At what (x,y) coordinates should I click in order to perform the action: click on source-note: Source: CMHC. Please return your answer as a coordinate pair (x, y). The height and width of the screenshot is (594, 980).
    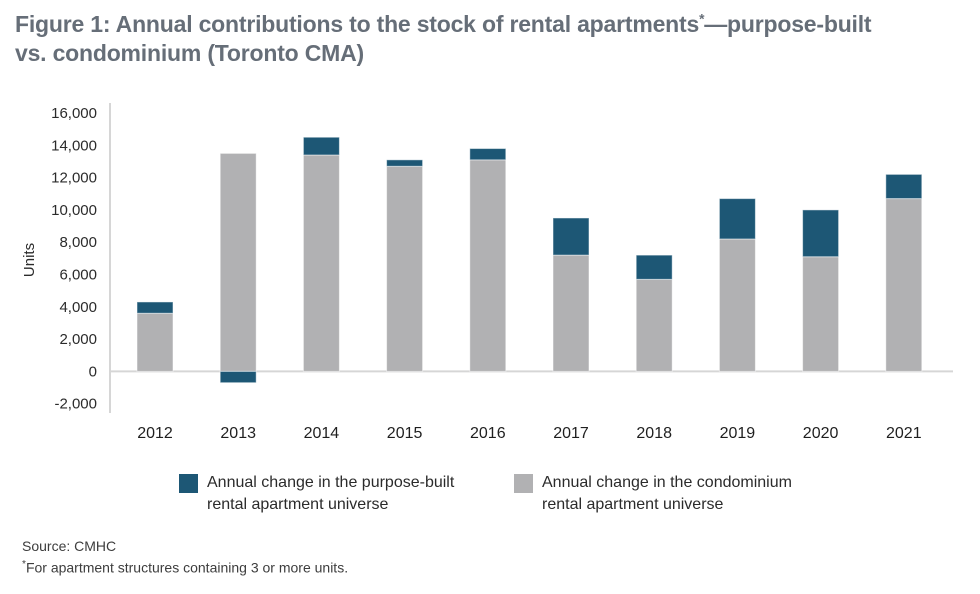
    Looking at the image, I should click on (69, 546).